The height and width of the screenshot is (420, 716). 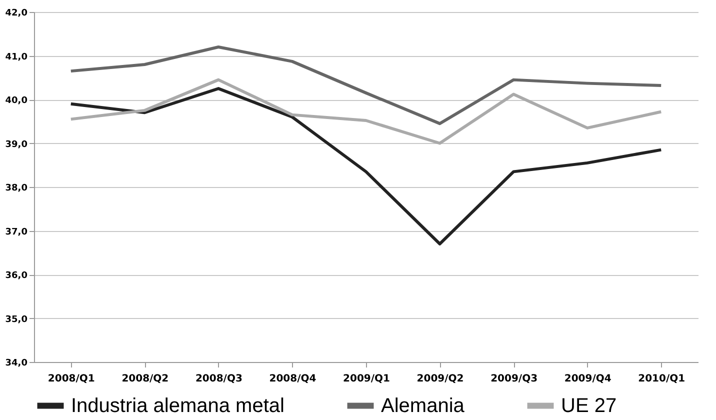 What do you see at coordinates (16, 101) in the screenshot?
I see `y-tick-label: 40,0` at bounding box center [16, 101].